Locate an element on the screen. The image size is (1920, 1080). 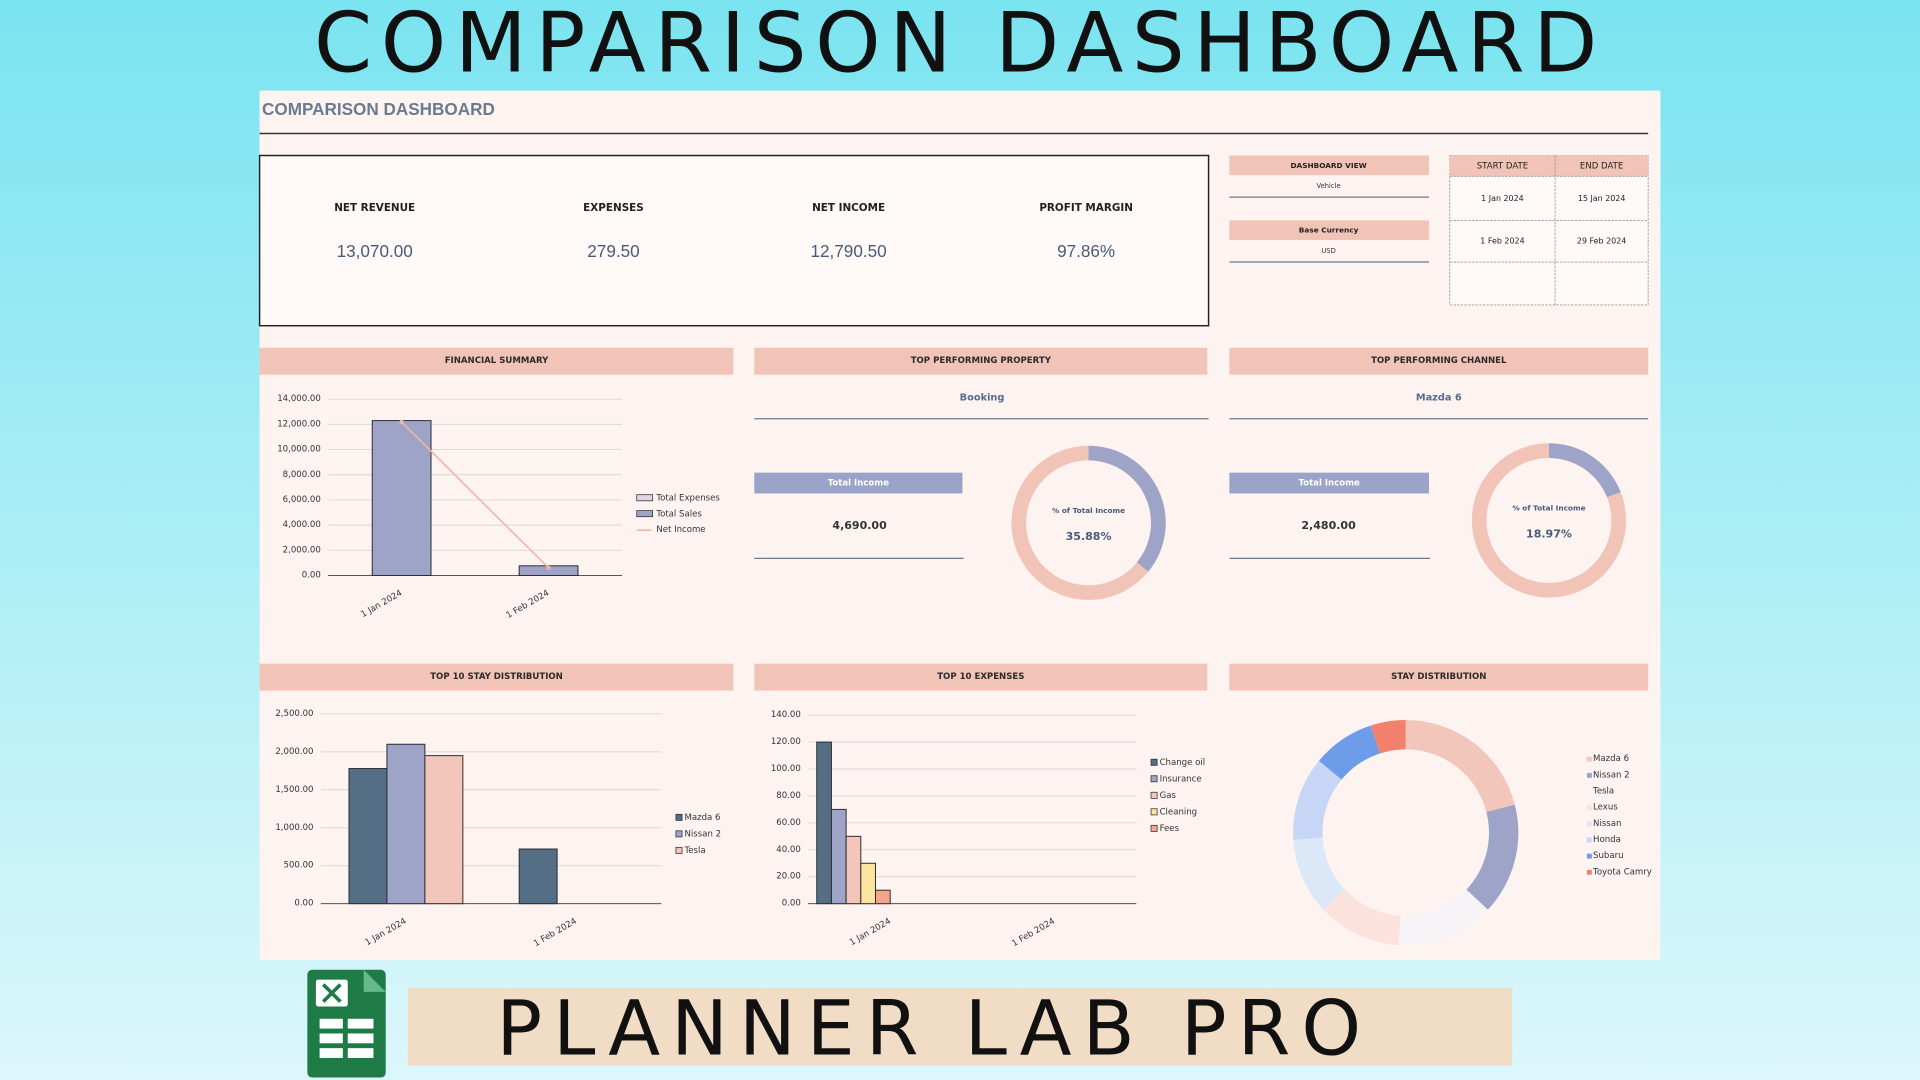
table-header: END DATE is located at coordinates (1601, 167).